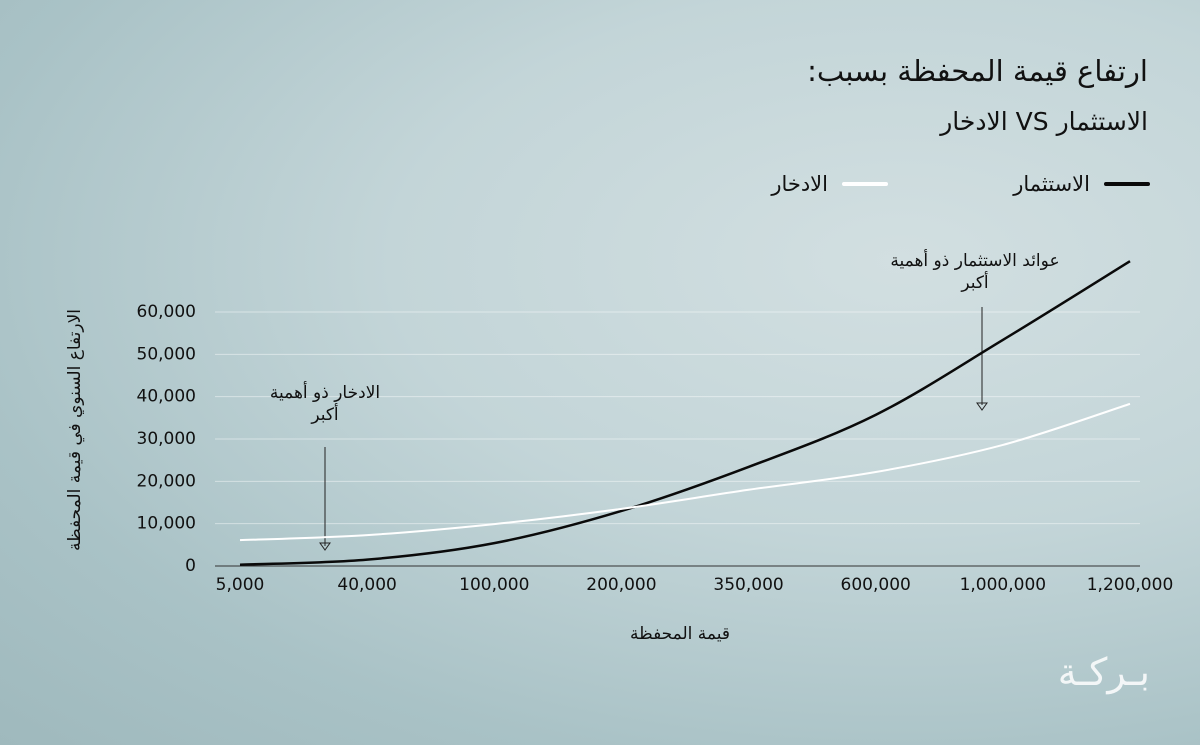  What do you see at coordinates (975, 272) in the screenshot?
I see `annotation: عوائد الاستثمار ذو أهمية أكبر` at bounding box center [975, 272].